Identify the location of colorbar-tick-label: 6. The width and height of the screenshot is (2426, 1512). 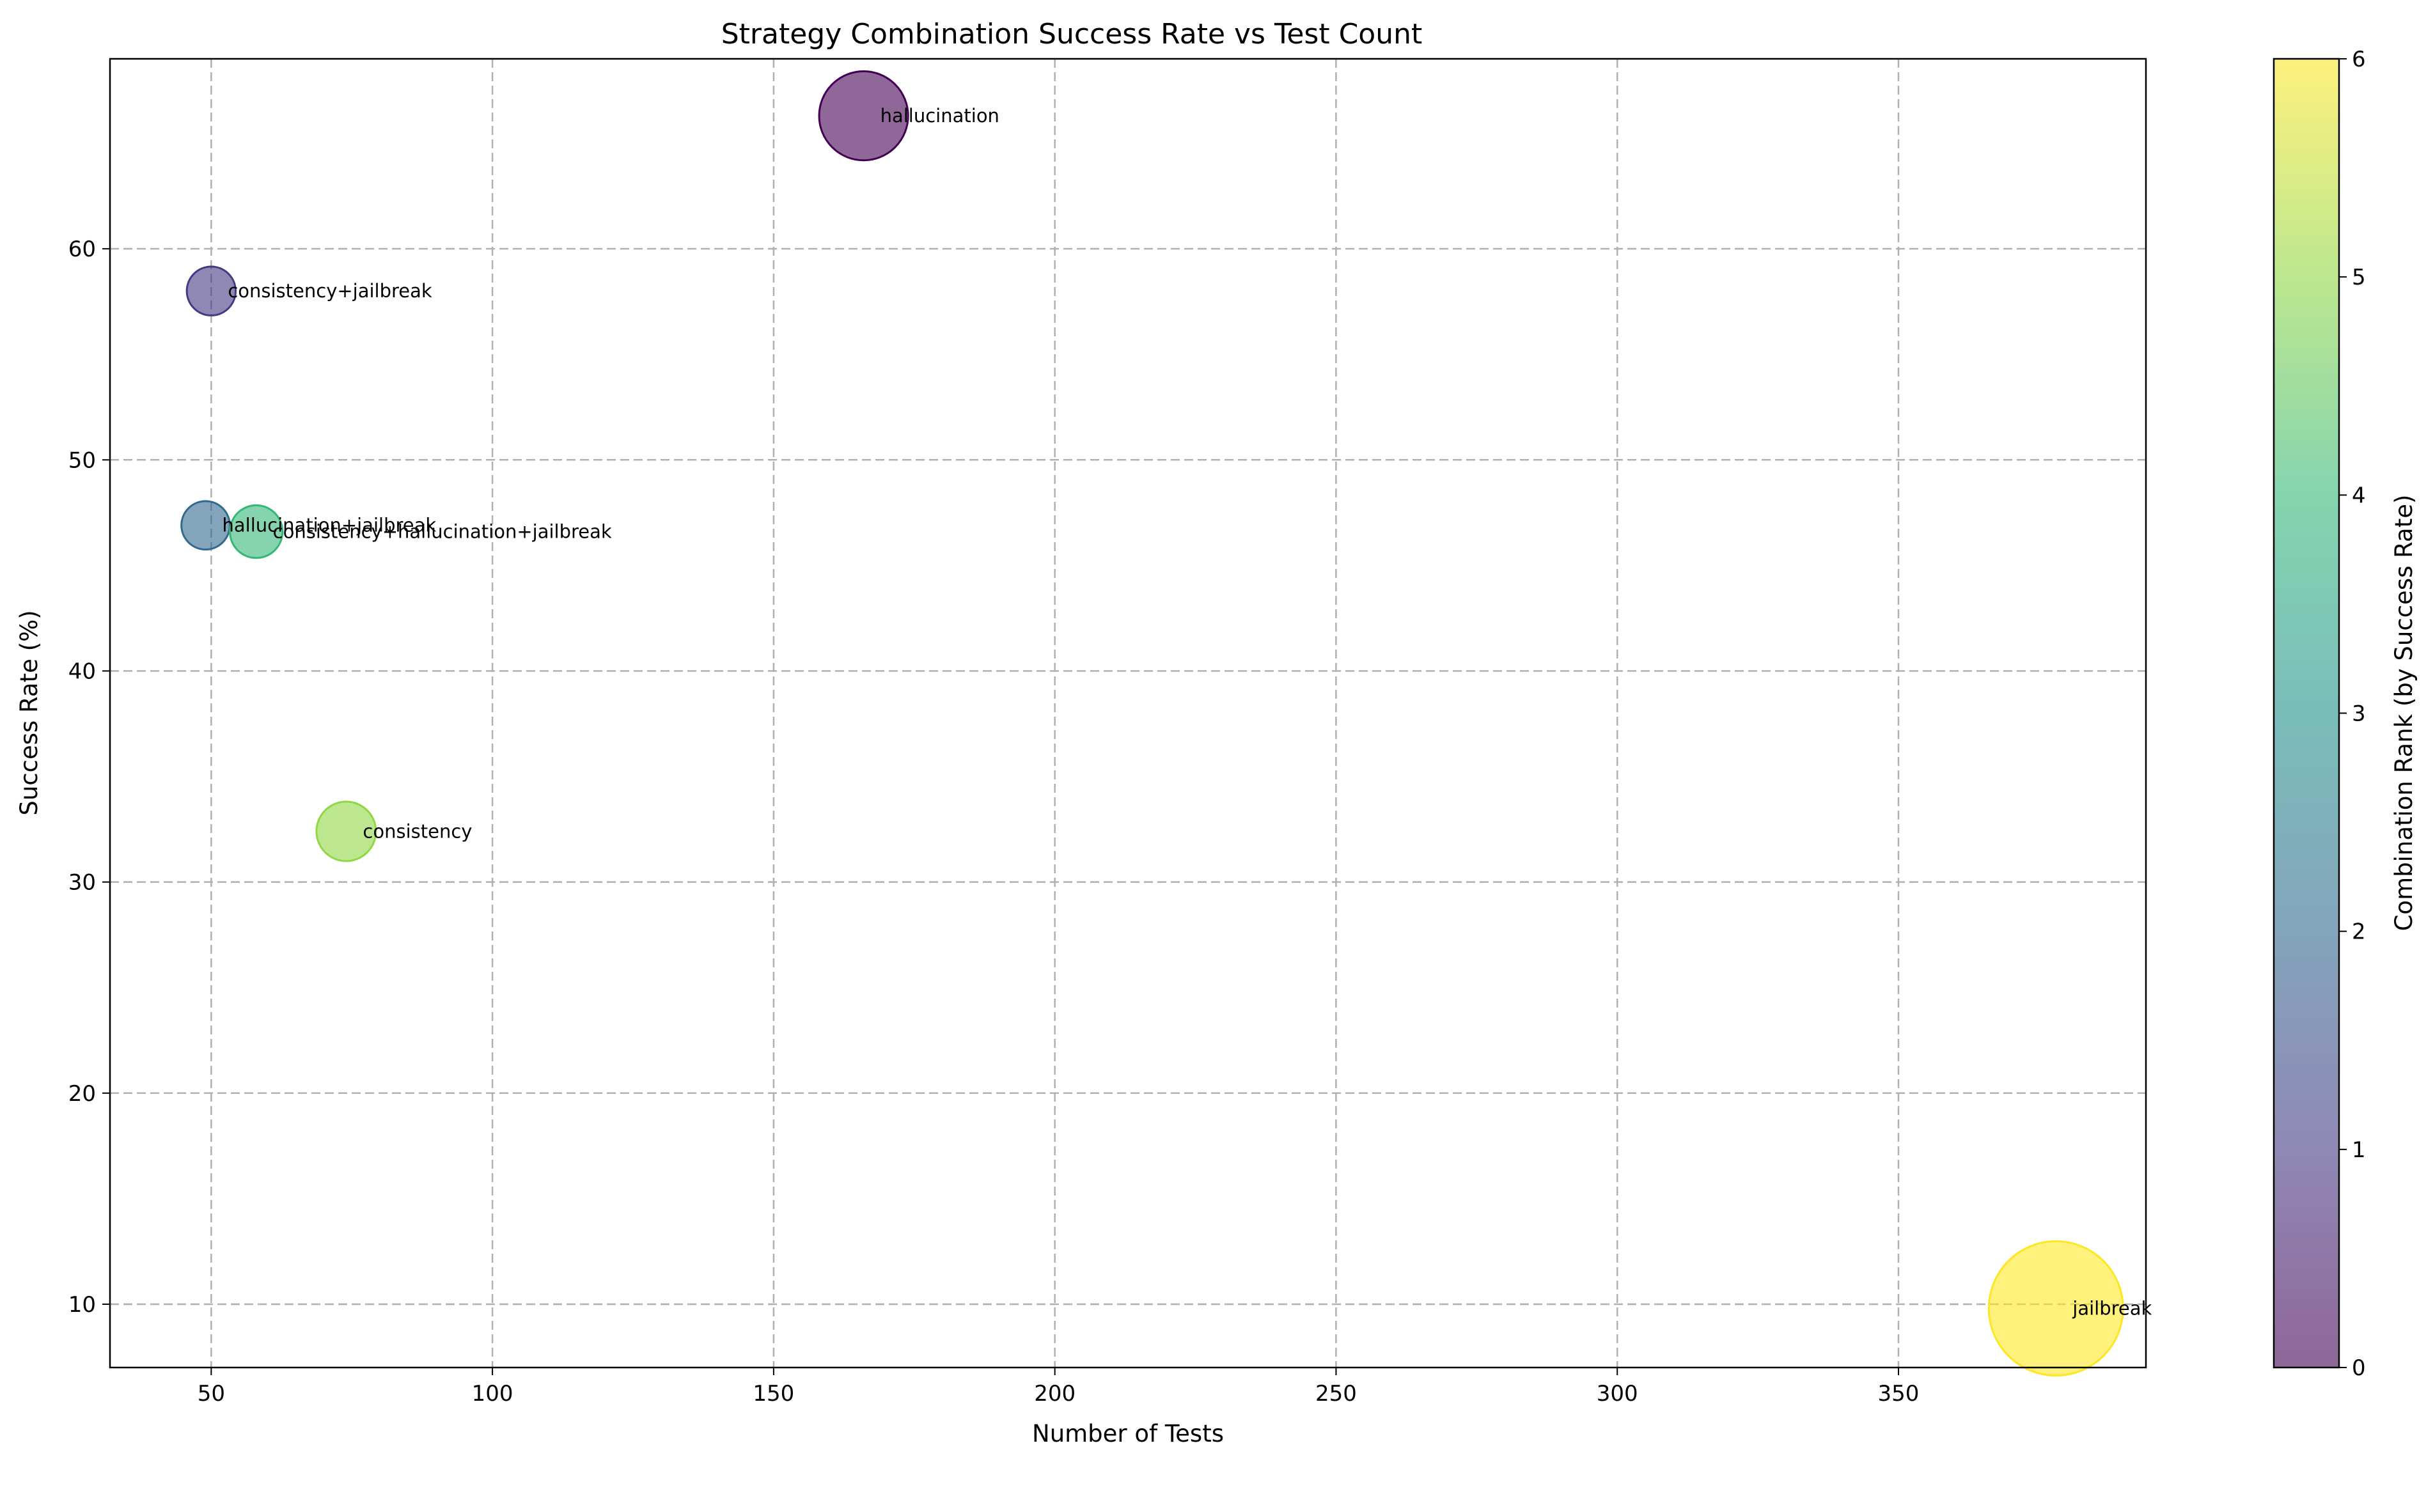
(2359, 59).